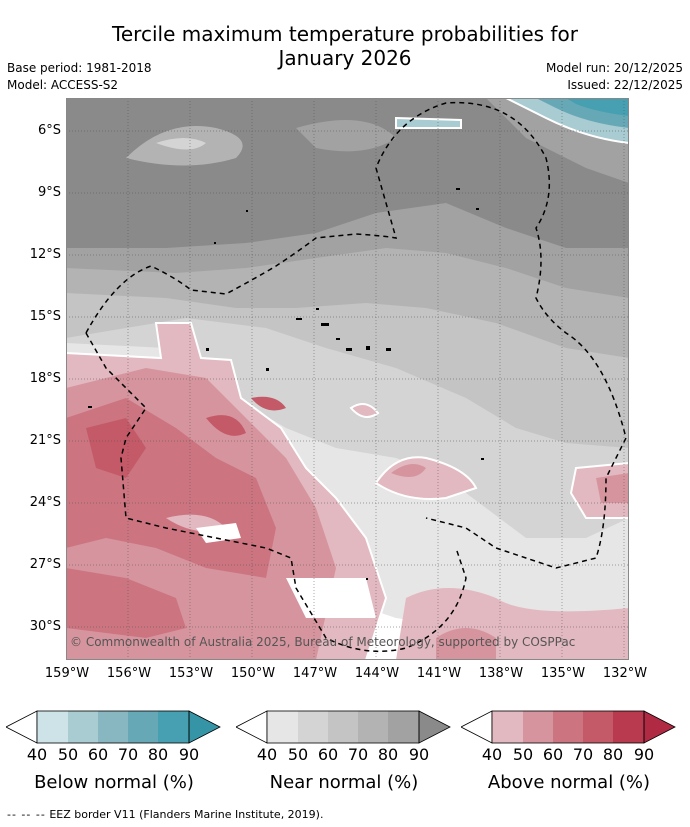 This screenshot has width=690, height=827. What do you see at coordinates (191, 673) in the screenshot?
I see `lon-label: 153°W` at bounding box center [191, 673].